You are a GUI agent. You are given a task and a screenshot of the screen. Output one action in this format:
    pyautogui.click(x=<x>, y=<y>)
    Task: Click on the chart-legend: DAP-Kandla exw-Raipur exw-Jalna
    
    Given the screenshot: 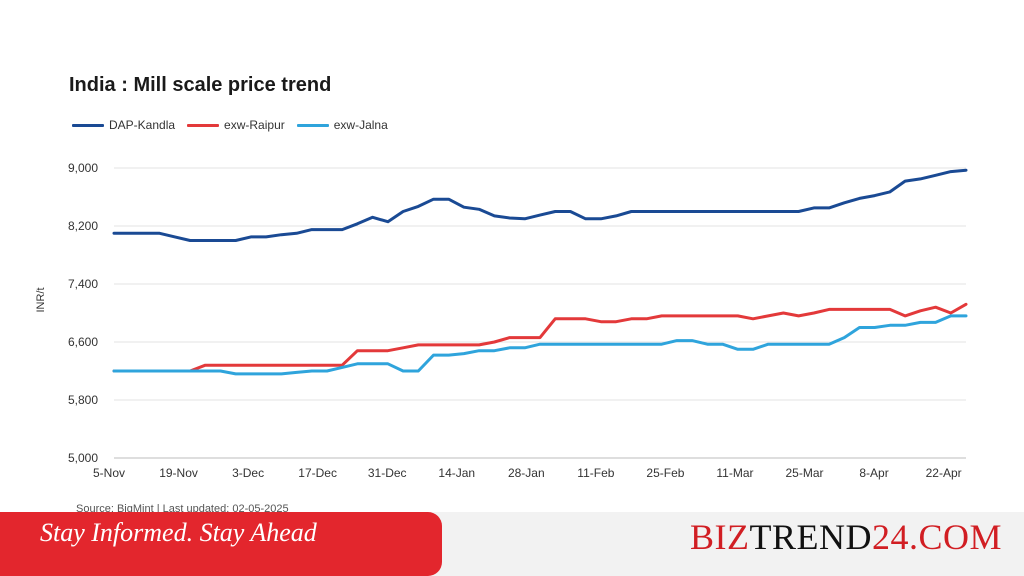 What is the action you would take?
    pyautogui.click(x=230, y=125)
    